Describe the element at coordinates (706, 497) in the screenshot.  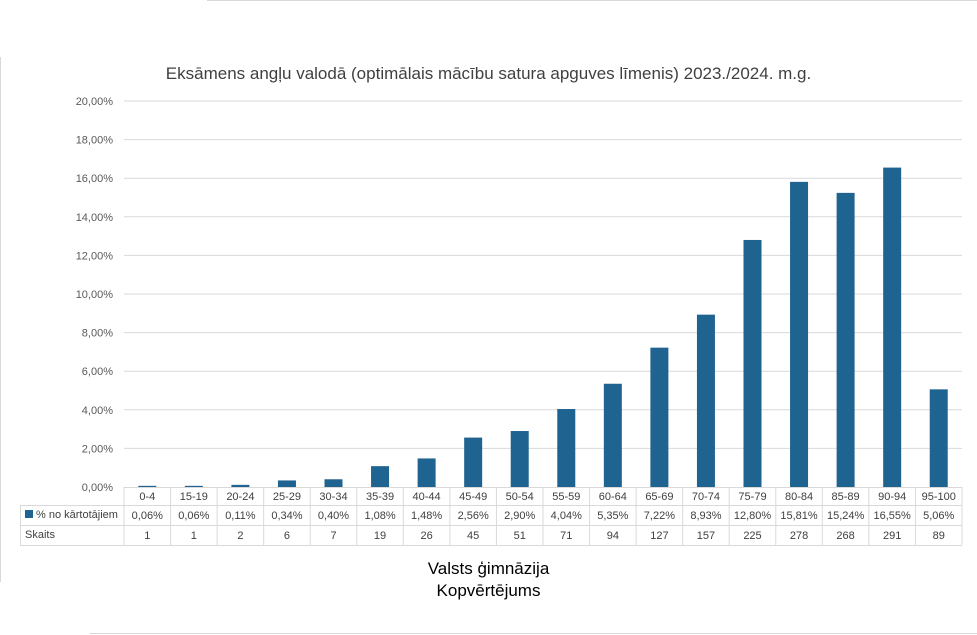
I see `x-category-label: 70-74` at that location.